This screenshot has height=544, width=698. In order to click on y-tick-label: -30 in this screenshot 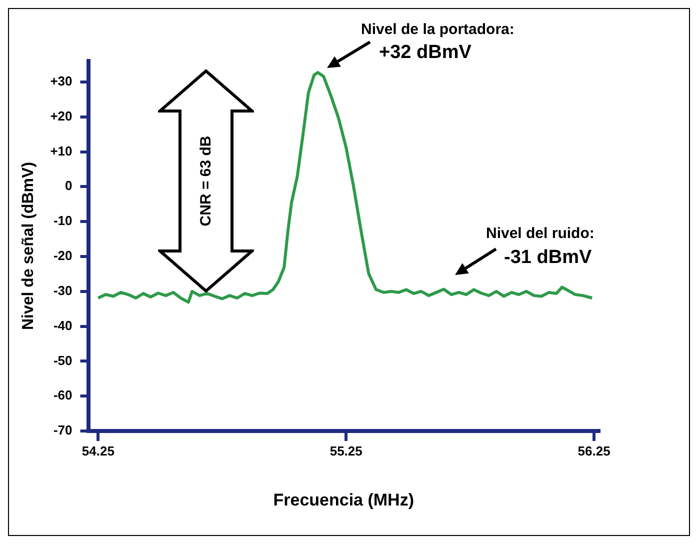, I will do `click(62, 290)`.